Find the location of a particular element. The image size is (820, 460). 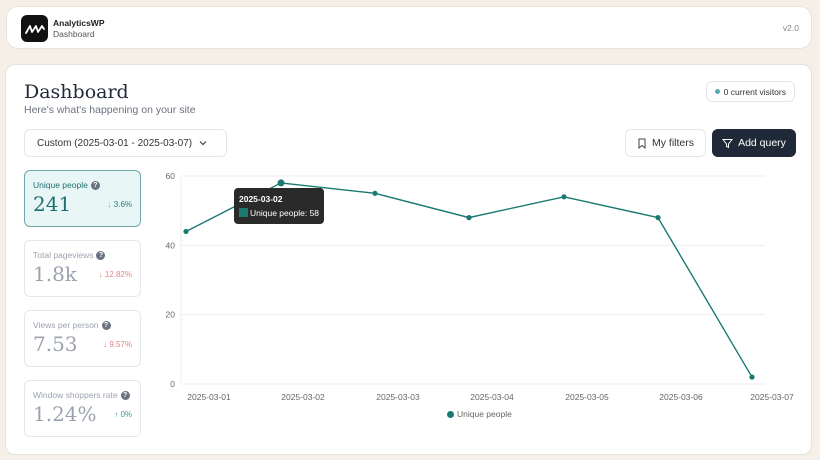

svg-text: 2025-03-03 is located at coordinates (398, 397).